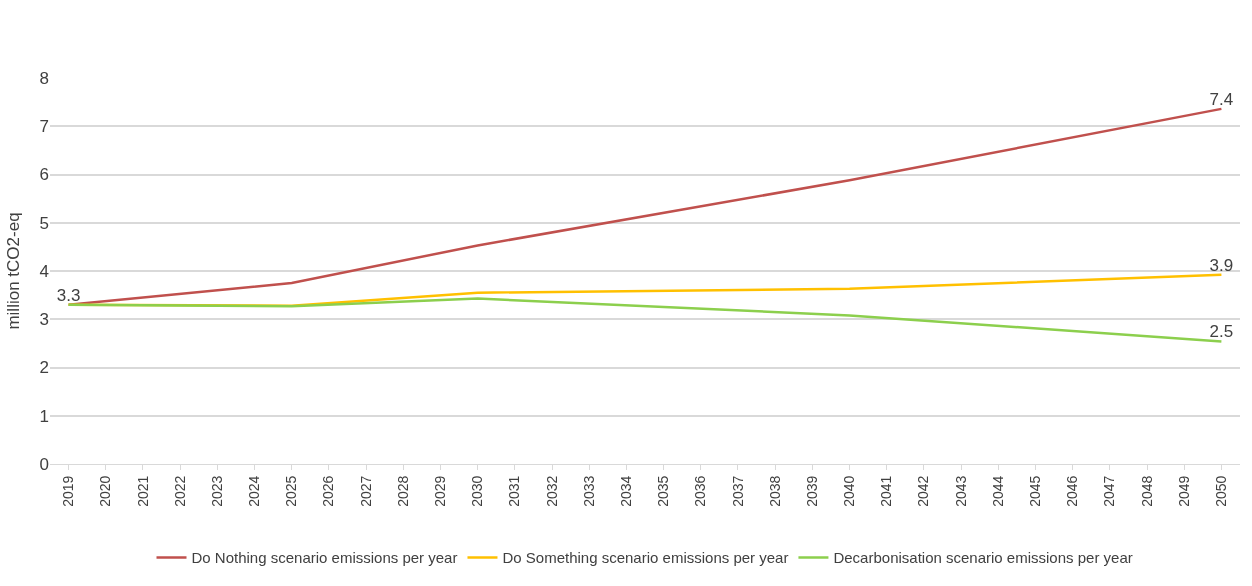 This screenshot has width=1252, height=586. What do you see at coordinates (1035, 491) in the screenshot?
I see `x-tick-label: 2045` at bounding box center [1035, 491].